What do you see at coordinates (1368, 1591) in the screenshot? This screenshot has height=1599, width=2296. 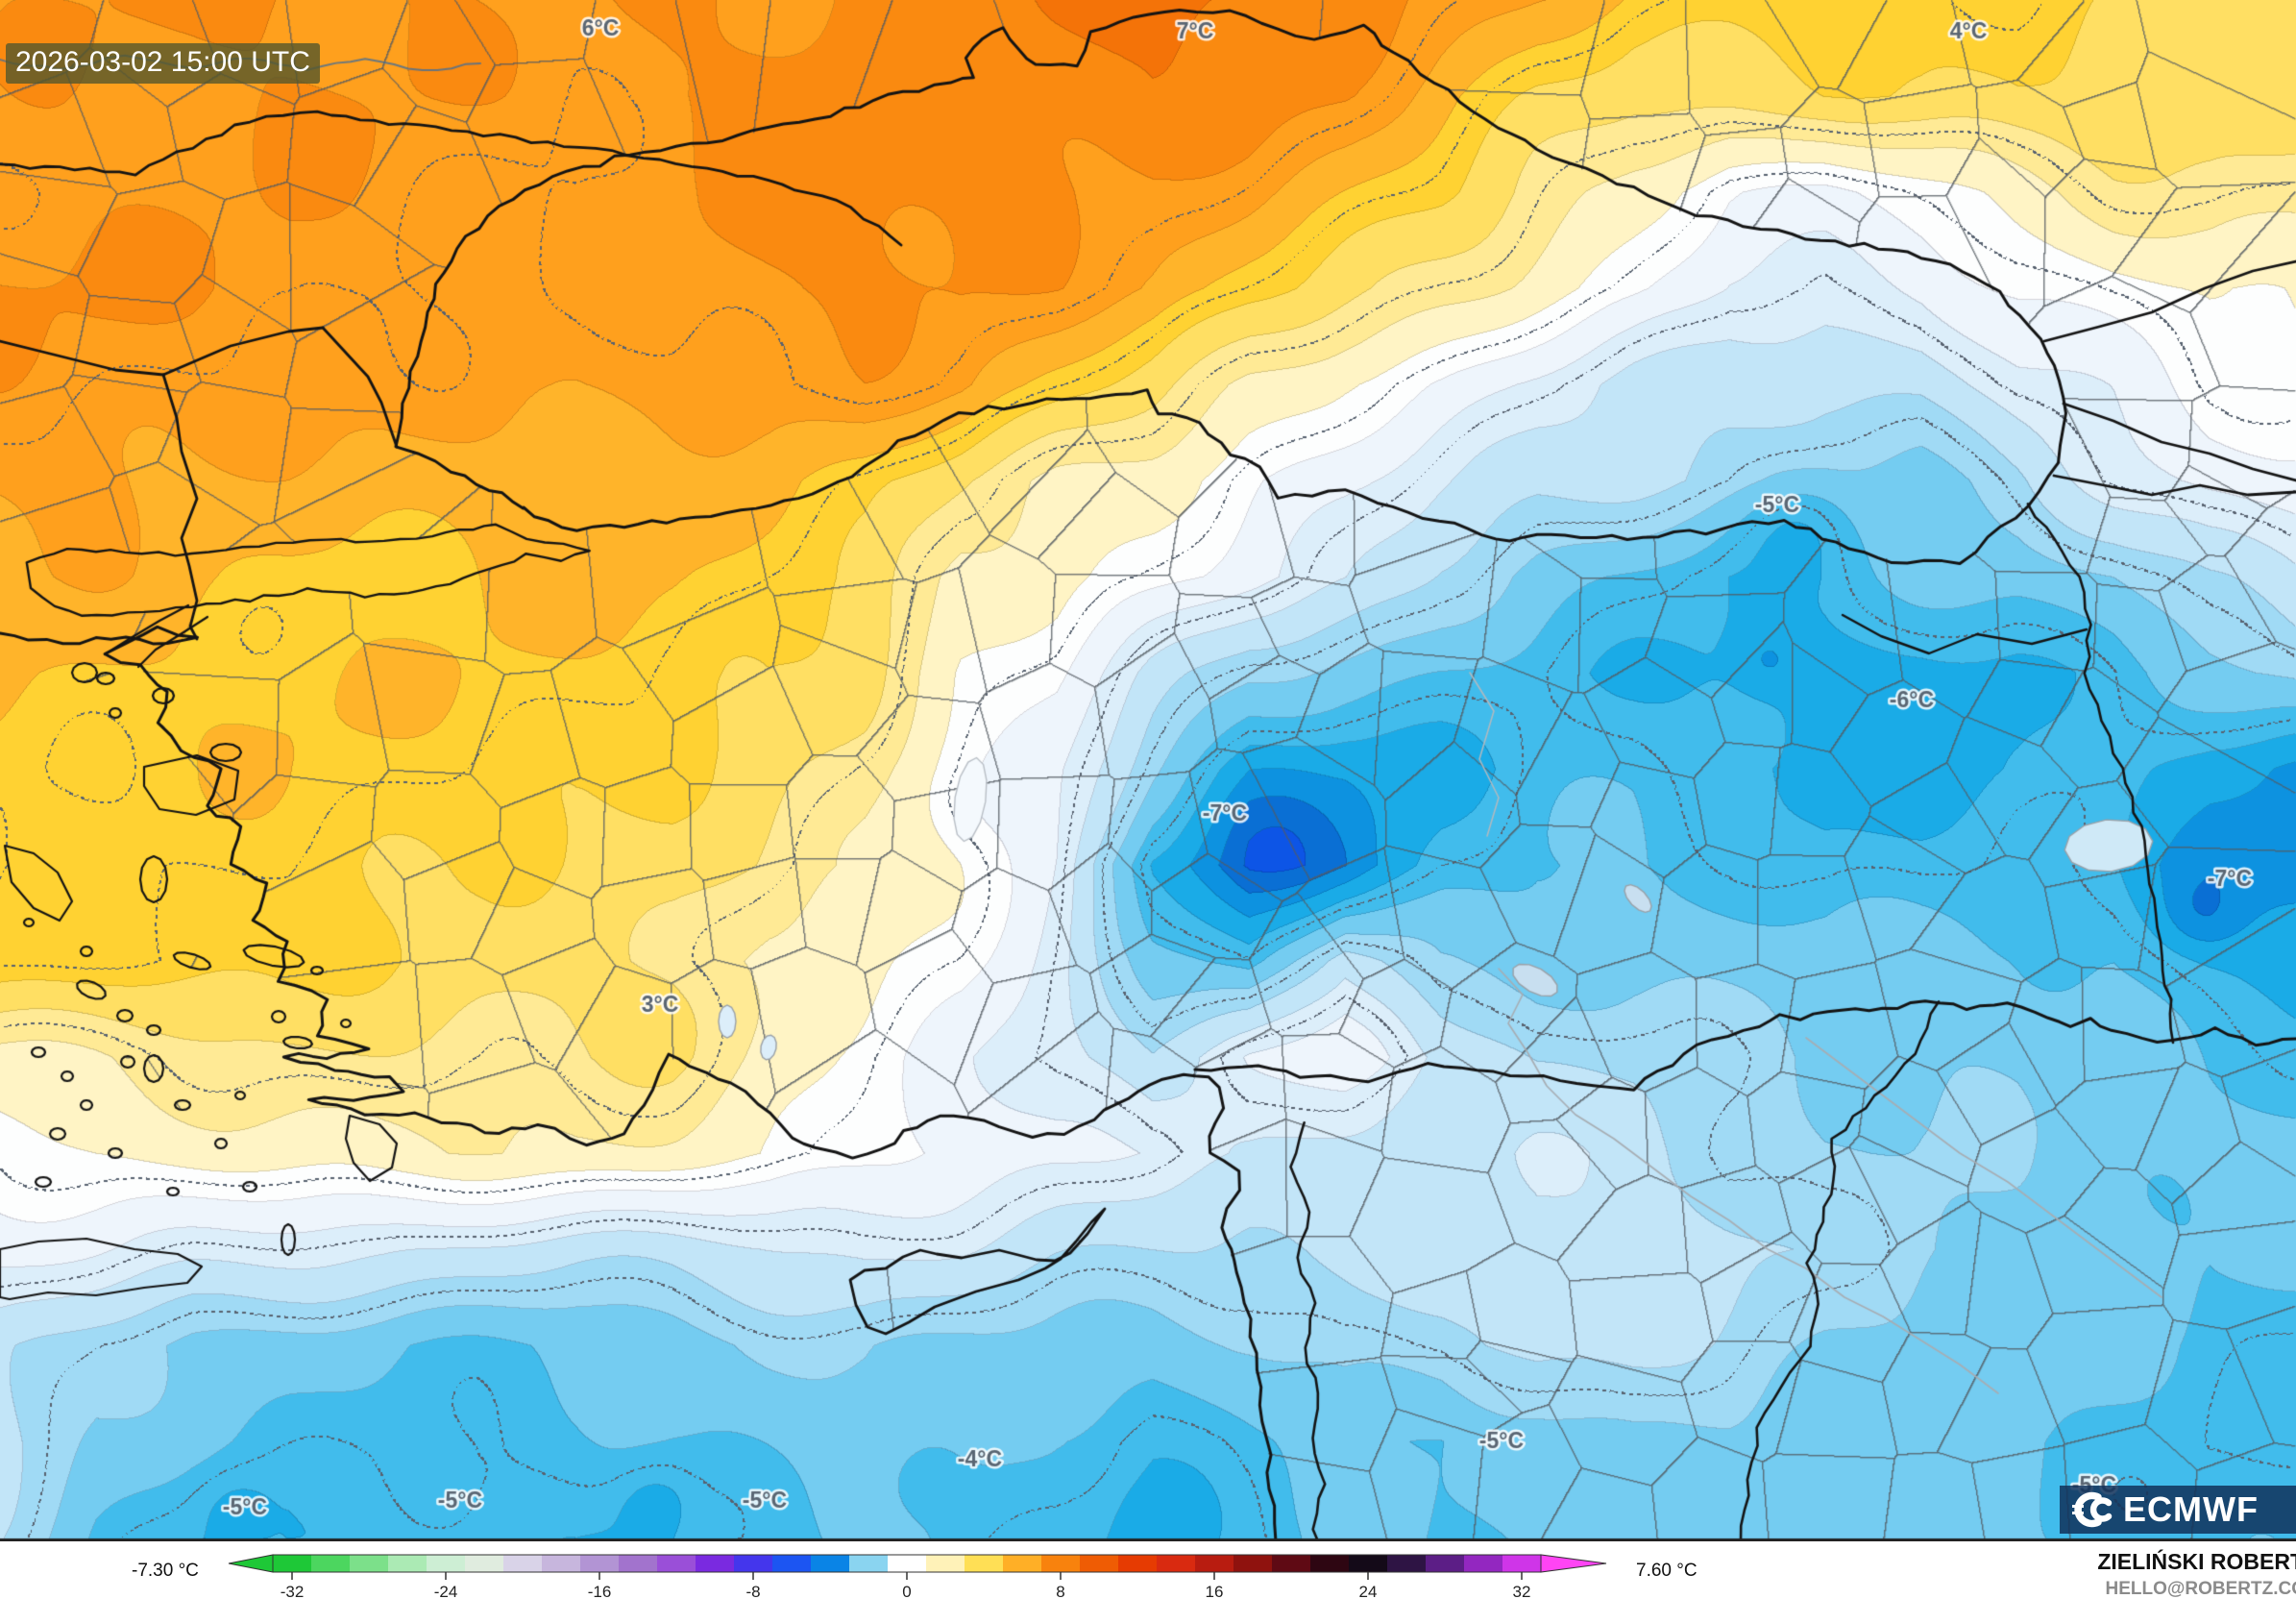 I see `svg-text: 24` at bounding box center [1368, 1591].